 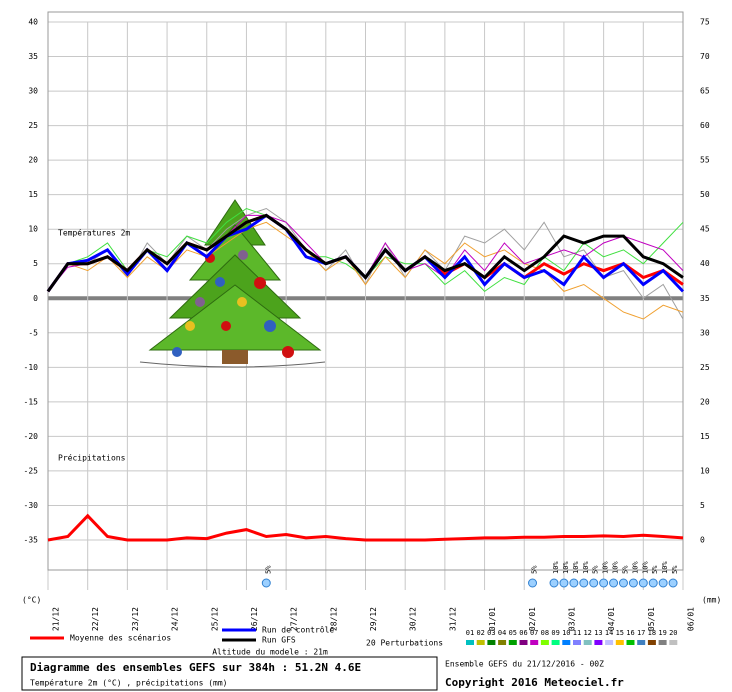 I want to click on precipitation-label: Précipitations, so click(x=92, y=458).